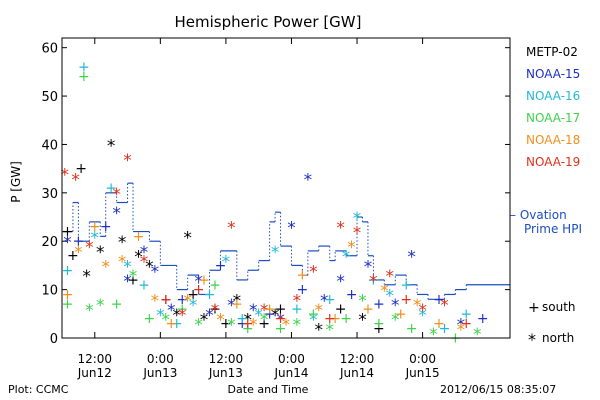  I want to click on legend-south-label: south, so click(559, 307).